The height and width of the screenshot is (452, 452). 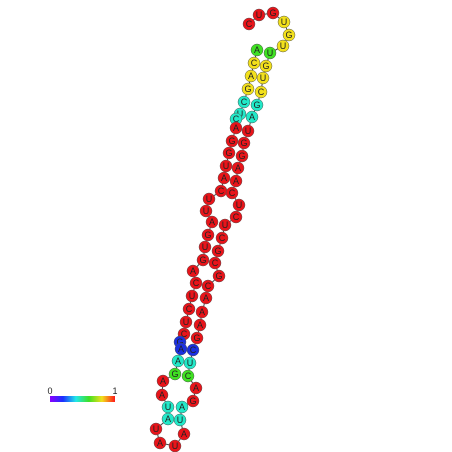 I want to click on colorbar-min: 0, so click(x=49, y=391).